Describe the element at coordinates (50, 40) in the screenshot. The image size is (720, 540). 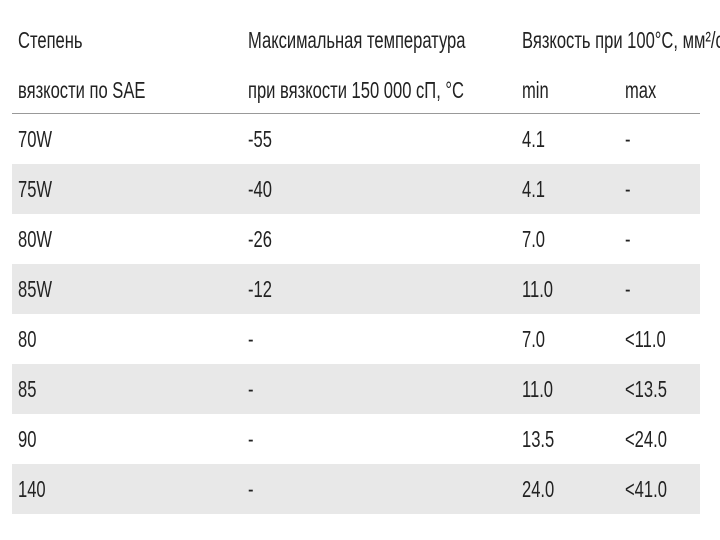
I see `header-grade: Степень` at that location.